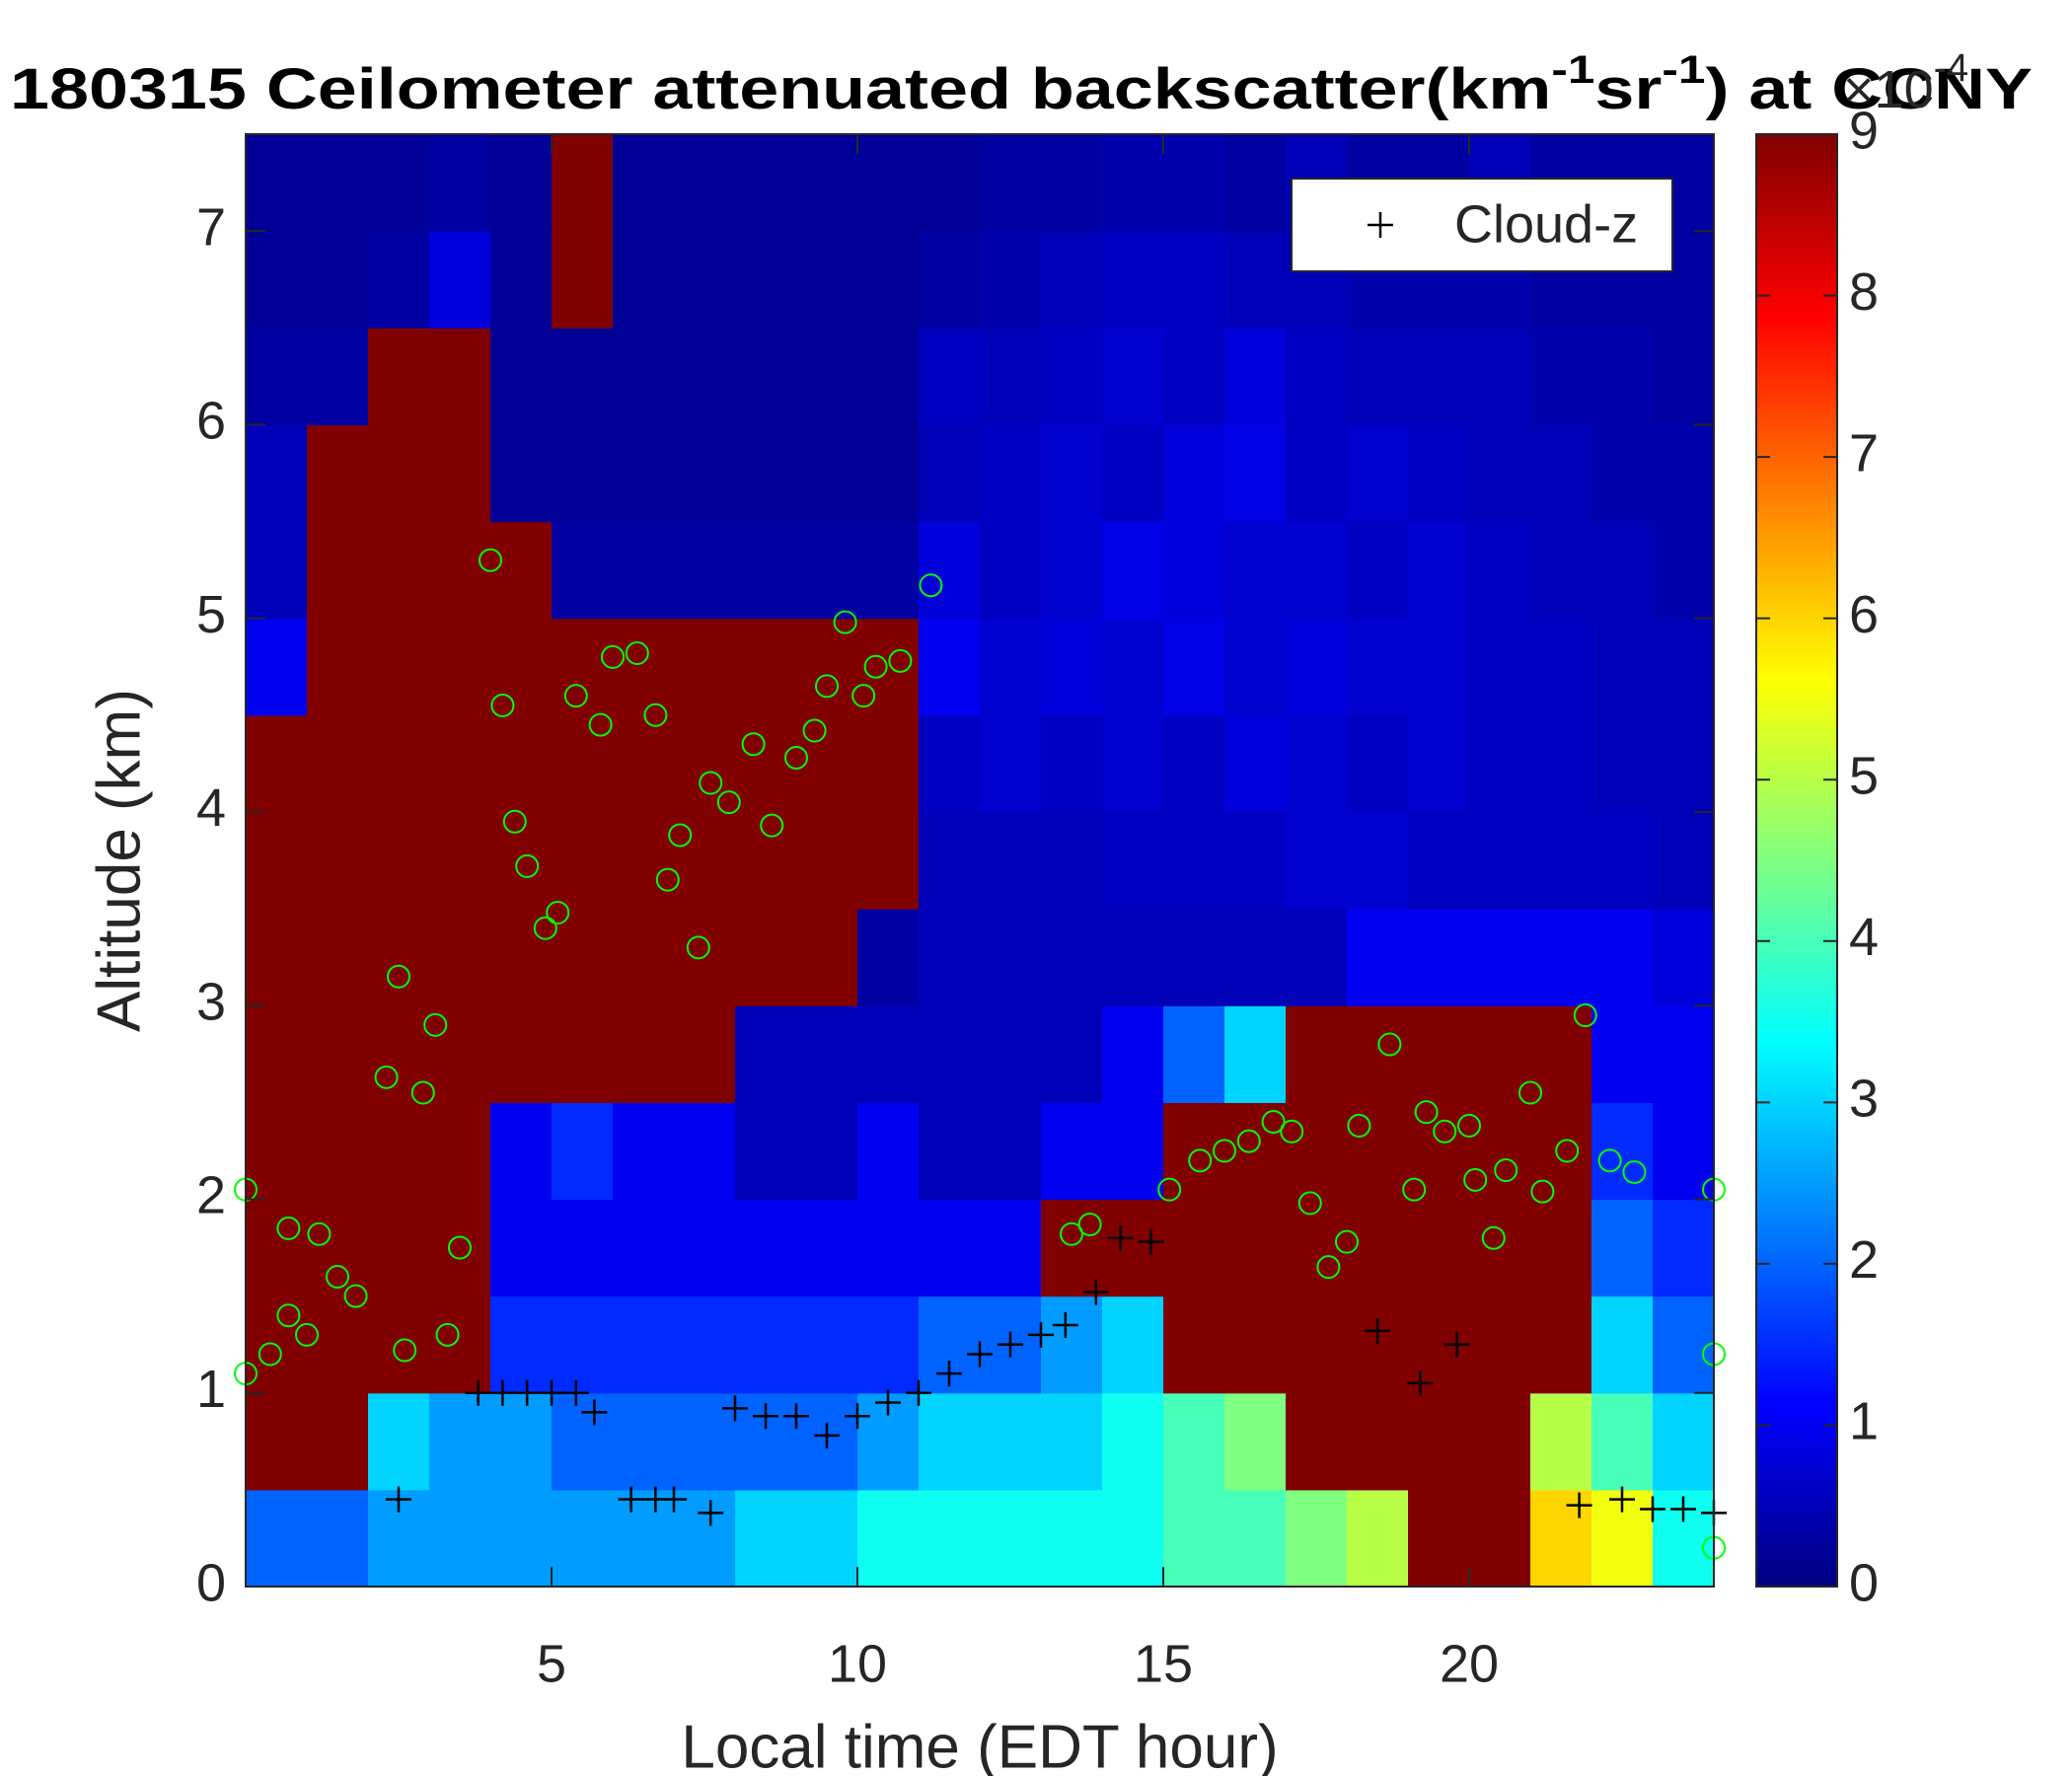 Image resolution: width=2072 pixels, height=1776 pixels. Describe the element at coordinates (1889, 90) in the screenshot. I see `exponent-base: ×10` at that location.